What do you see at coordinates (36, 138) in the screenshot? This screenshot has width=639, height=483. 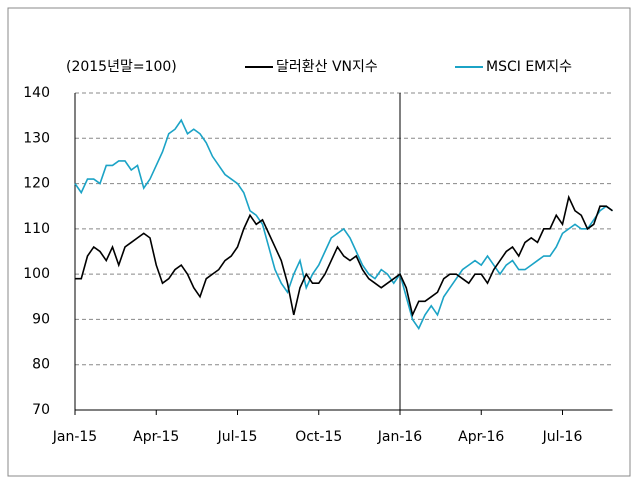 I see `y-tick-label: 130` at bounding box center [36, 138].